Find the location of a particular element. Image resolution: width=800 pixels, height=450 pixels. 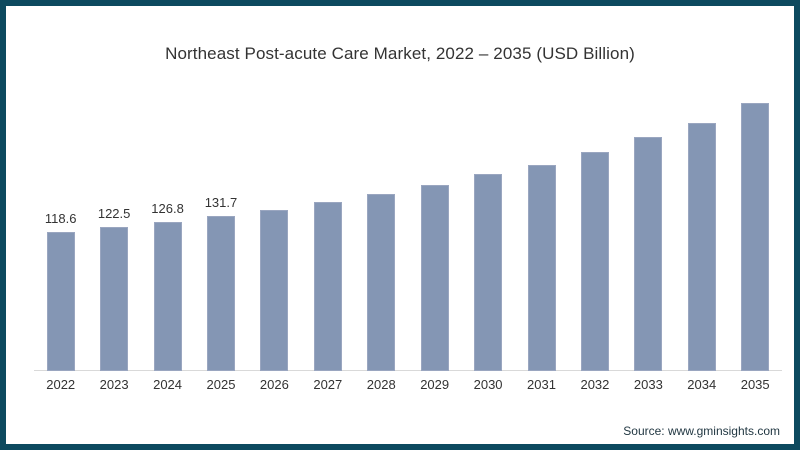

bar-column-2022: 118.6 2022 is located at coordinates (60, 236).